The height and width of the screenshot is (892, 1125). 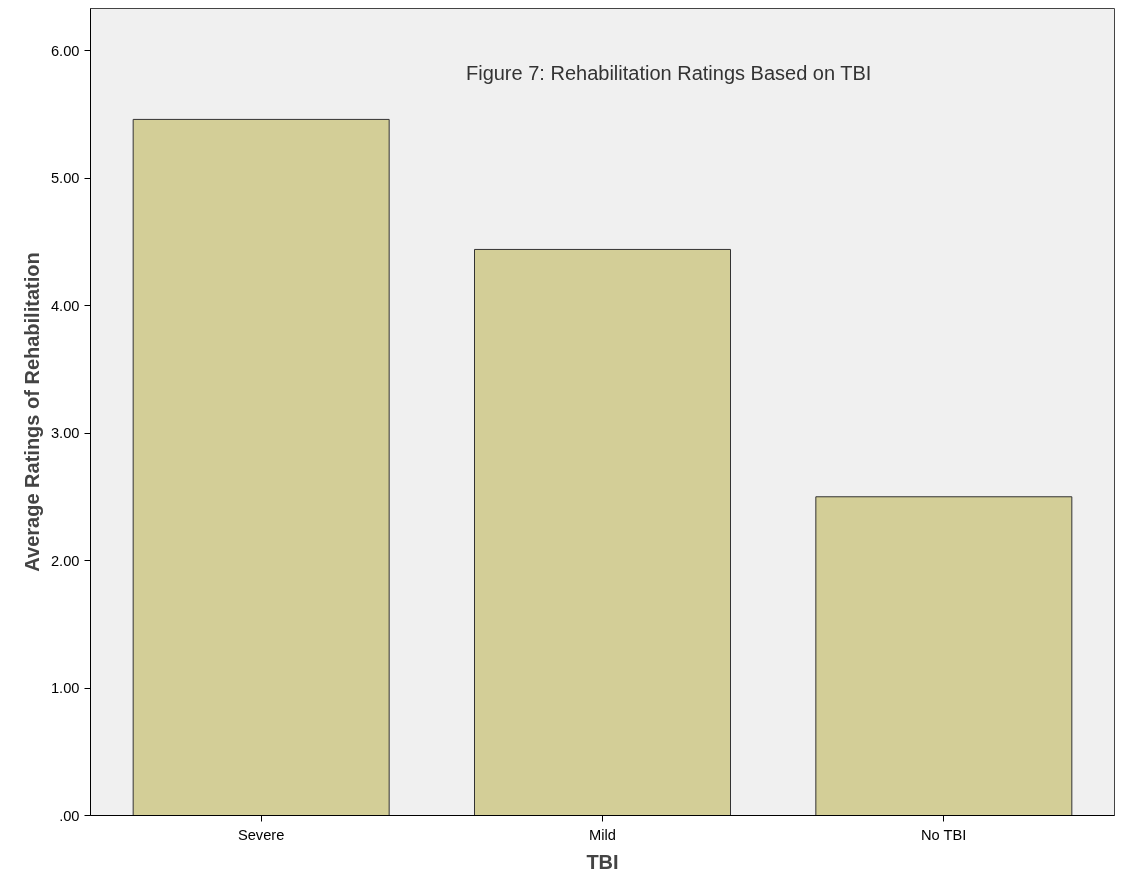 I want to click on x-tick-label: Mild, so click(x=602, y=834).